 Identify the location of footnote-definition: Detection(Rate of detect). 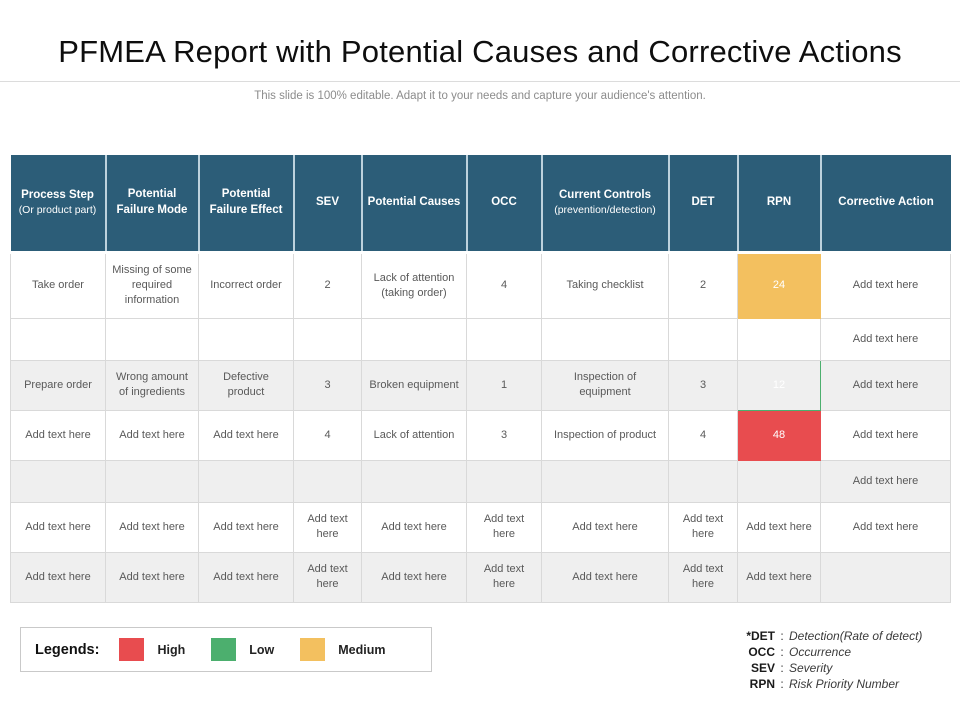
(856, 636).